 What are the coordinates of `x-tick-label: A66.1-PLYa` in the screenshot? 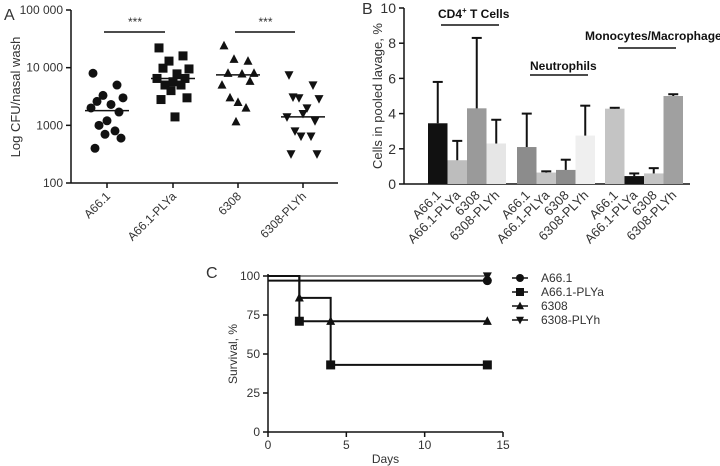 It's located at (152, 216).